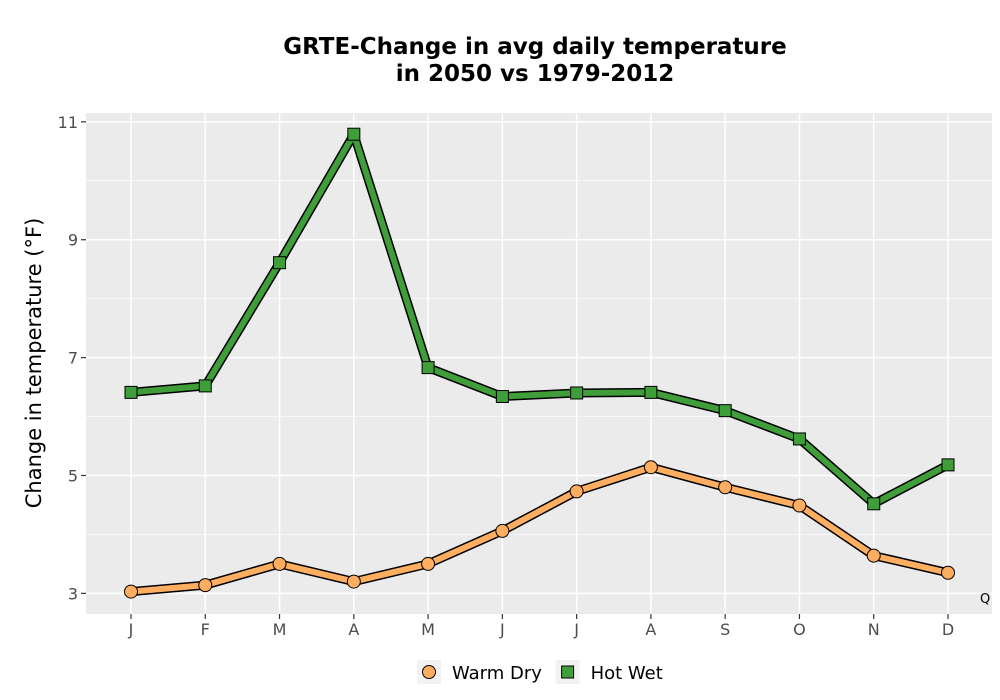 This screenshot has width=1000, height=700. I want to click on y-tick-label: 7, so click(73, 358).